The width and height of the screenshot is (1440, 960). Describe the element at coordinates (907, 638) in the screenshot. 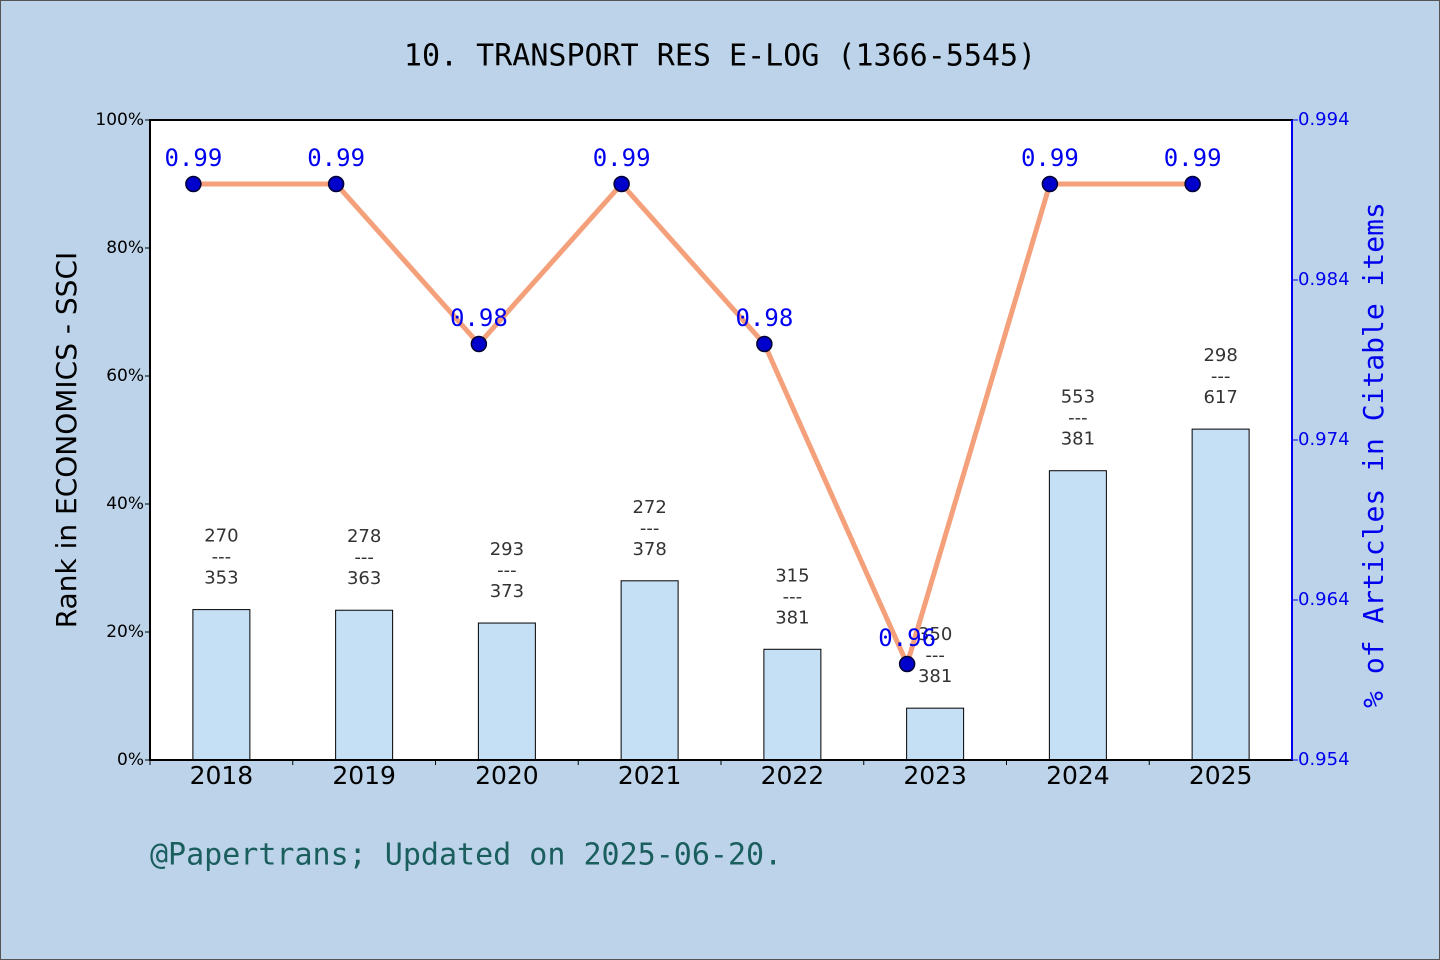

I see `value-label: 0.96` at that location.